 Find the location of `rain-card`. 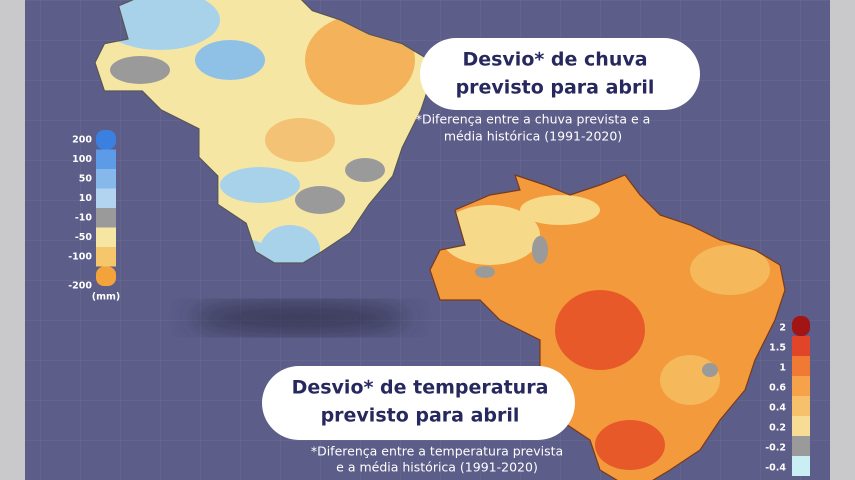

rain-card is located at coordinates (560, 74).